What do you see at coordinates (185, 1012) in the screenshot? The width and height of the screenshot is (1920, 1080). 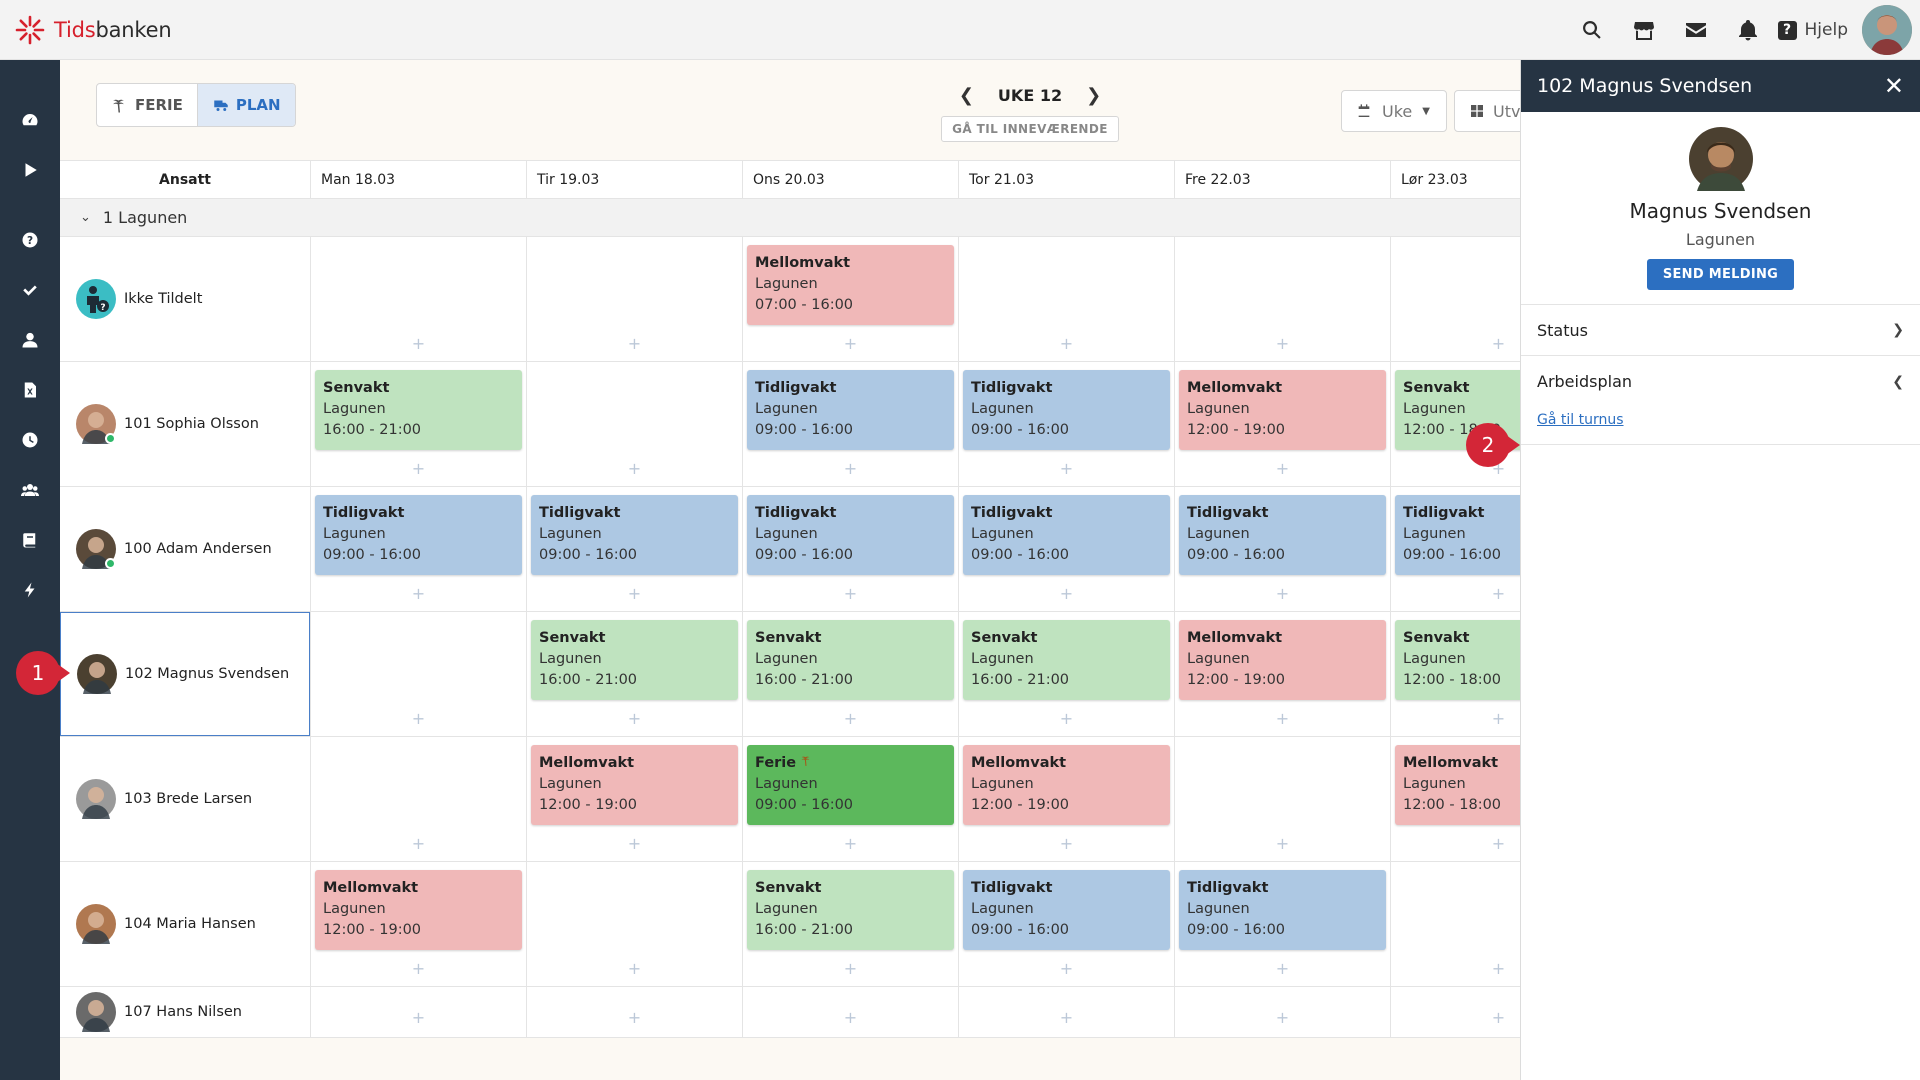 I see `employee-cell: 107 Hans Nilsen` at bounding box center [185, 1012].